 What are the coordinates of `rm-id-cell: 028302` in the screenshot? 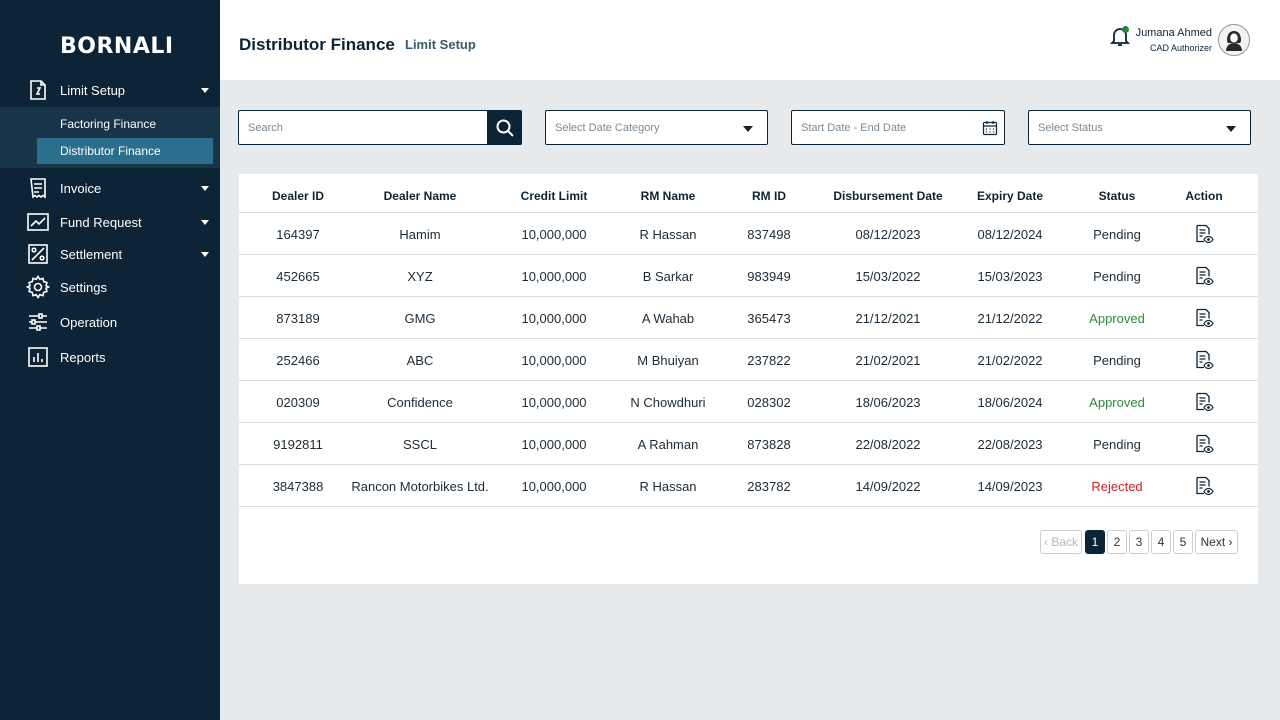 It's located at (769, 402).